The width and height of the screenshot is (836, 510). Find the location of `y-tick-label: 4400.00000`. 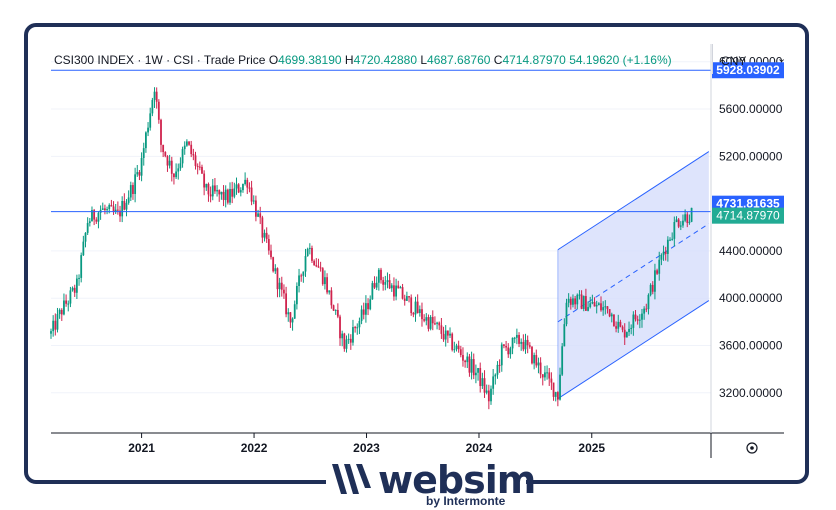

y-tick-label: 4400.00000 is located at coordinates (751, 251).